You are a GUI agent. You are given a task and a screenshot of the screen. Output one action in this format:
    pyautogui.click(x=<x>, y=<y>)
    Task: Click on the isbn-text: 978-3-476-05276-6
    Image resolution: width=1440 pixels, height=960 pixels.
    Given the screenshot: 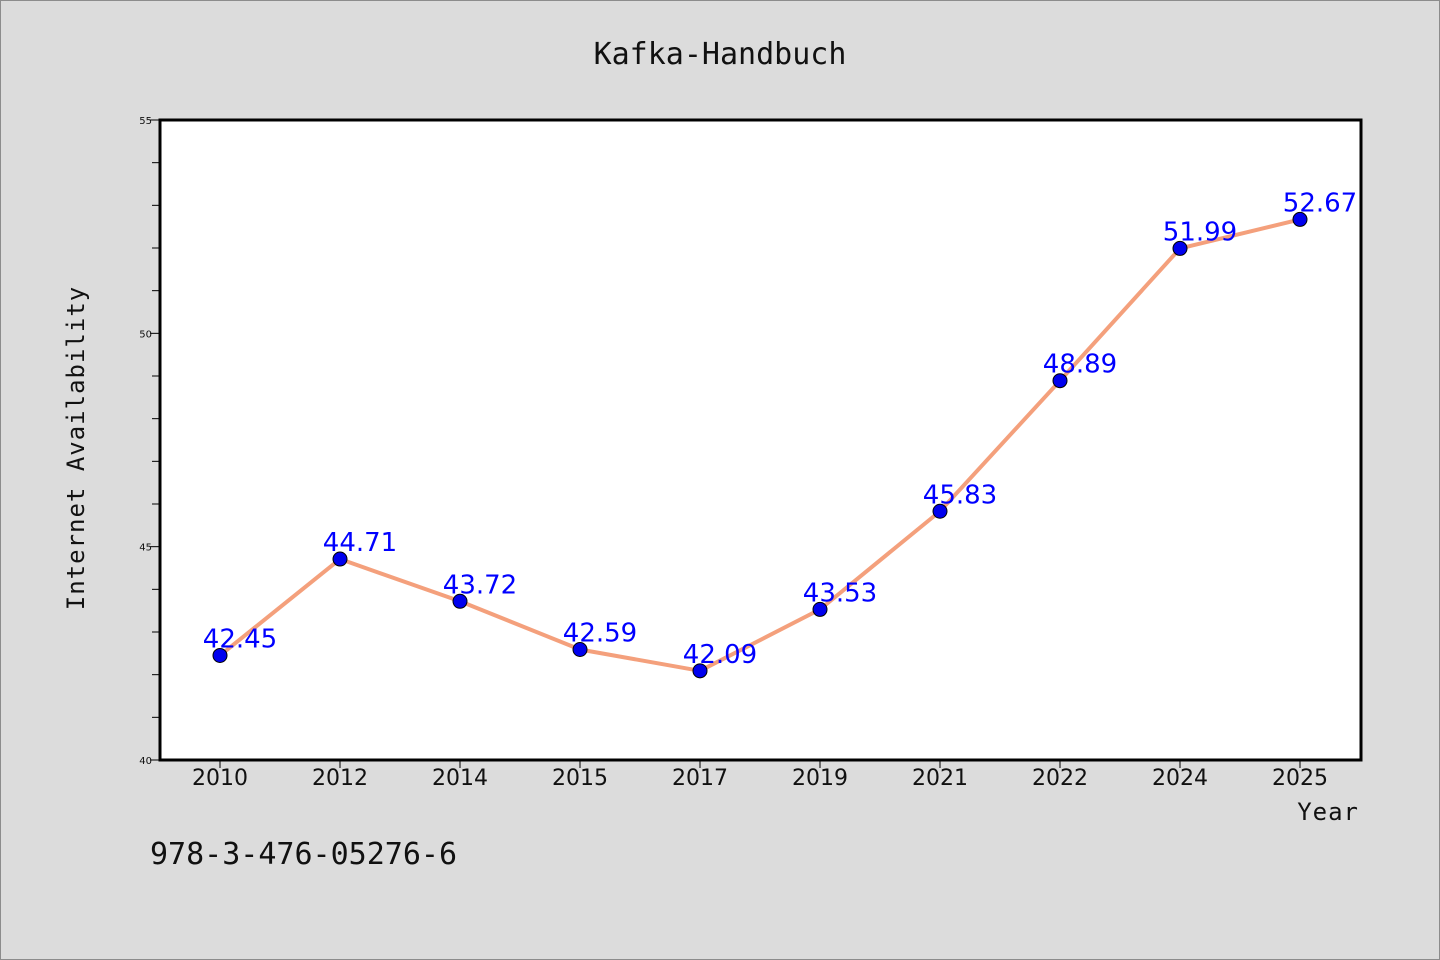 What is the action you would take?
    pyautogui.click(x=303, y=854)
    